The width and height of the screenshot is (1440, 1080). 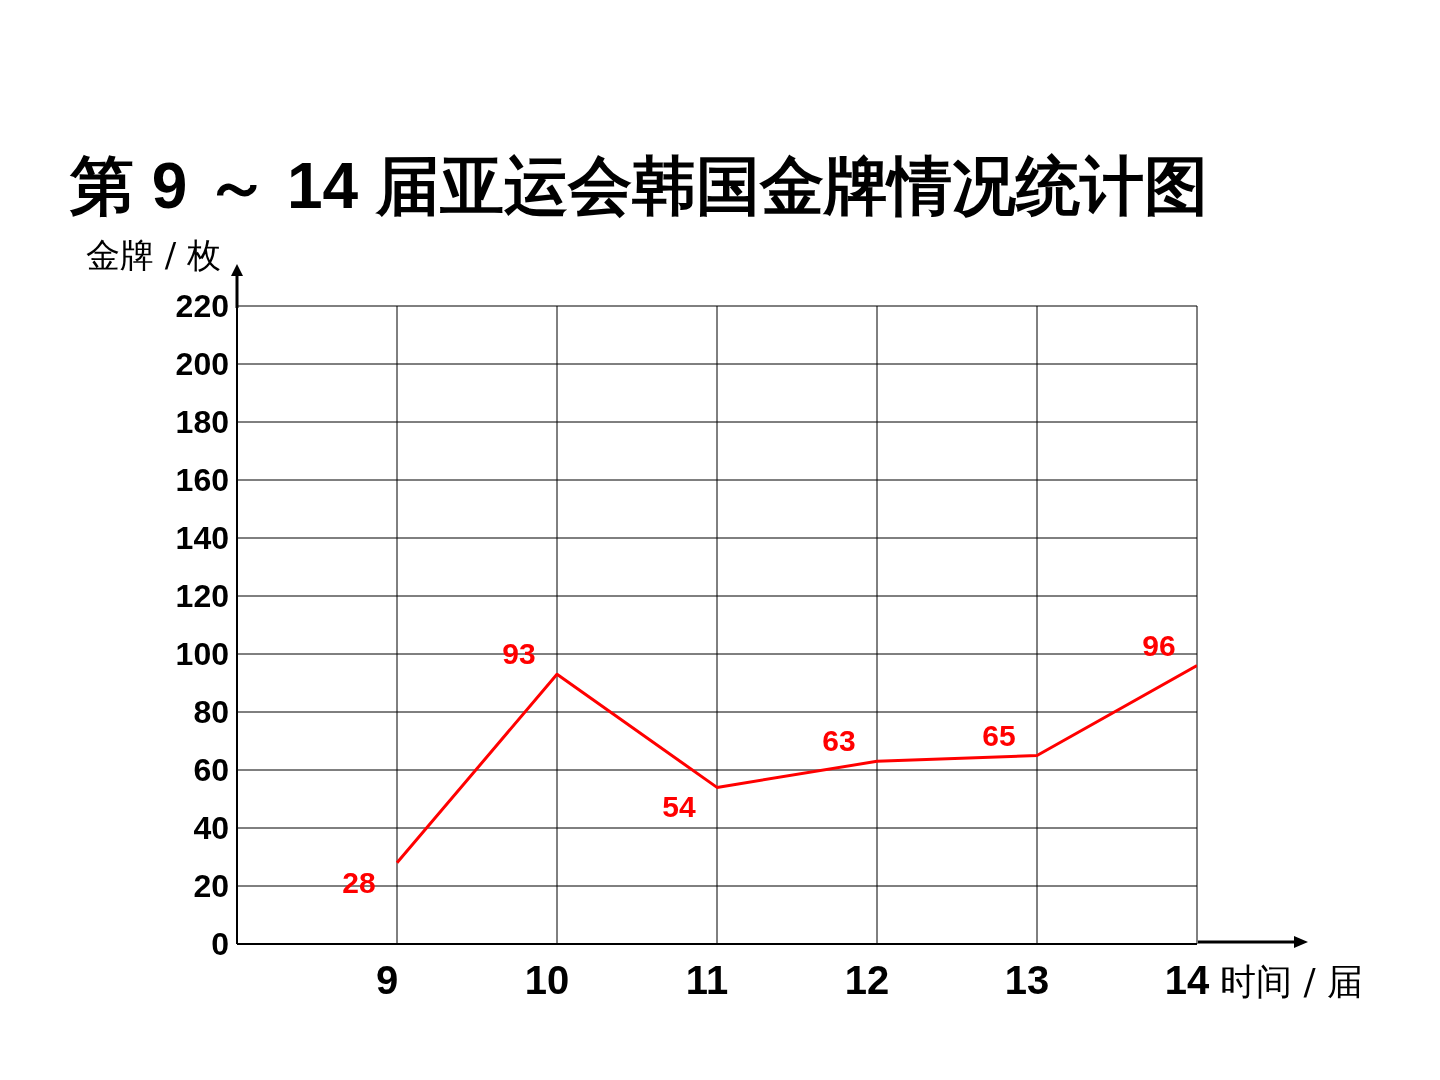 I want to click on y-tick-label: 180, so click(x=202, y=422).